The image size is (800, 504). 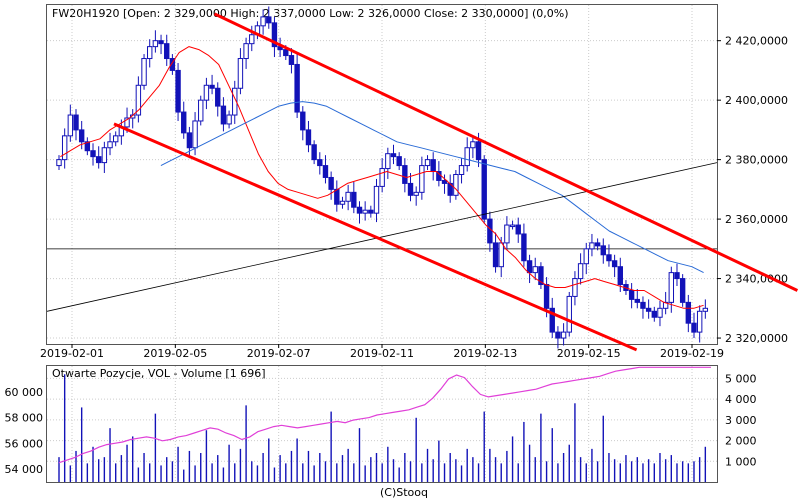 I want to click on price-y-tick-label: 2 320,0000, so click(x=756, y=338).